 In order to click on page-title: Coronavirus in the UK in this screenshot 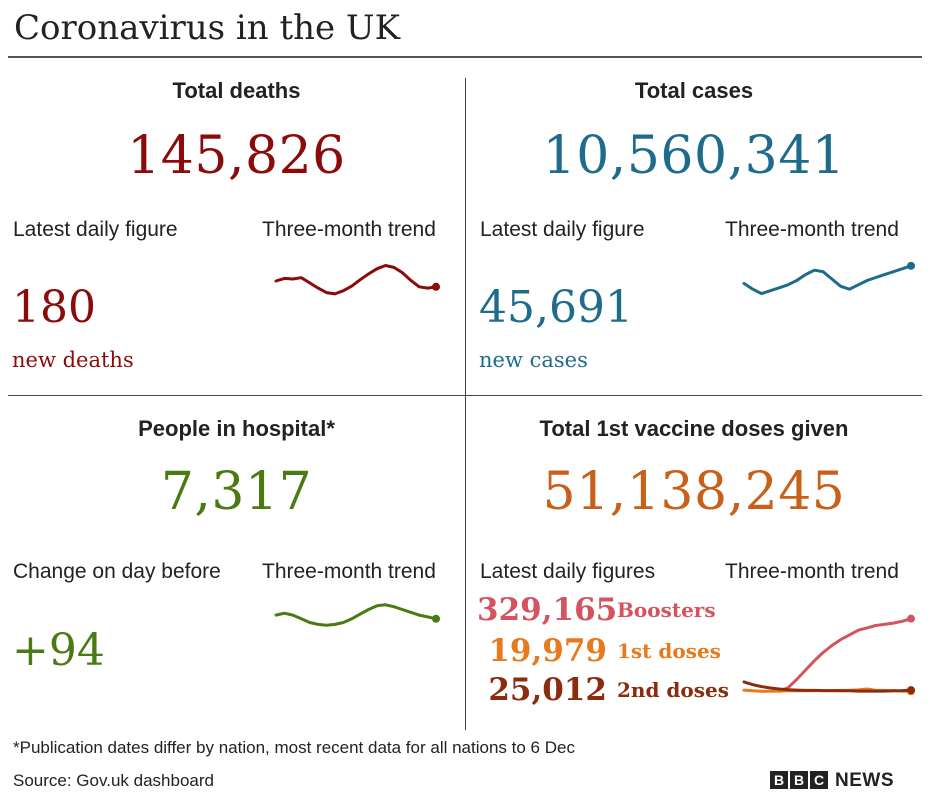, I will do `click(207, 28)`.